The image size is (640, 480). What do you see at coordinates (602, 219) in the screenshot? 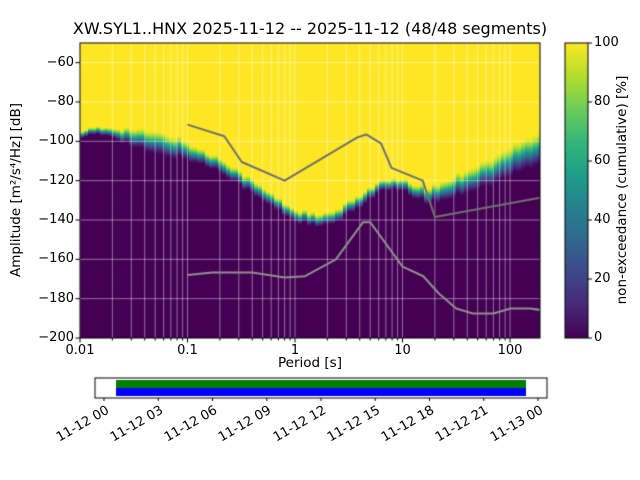
I see `colorbar-tick-label-2: 40` at bounding box center [602, 219].